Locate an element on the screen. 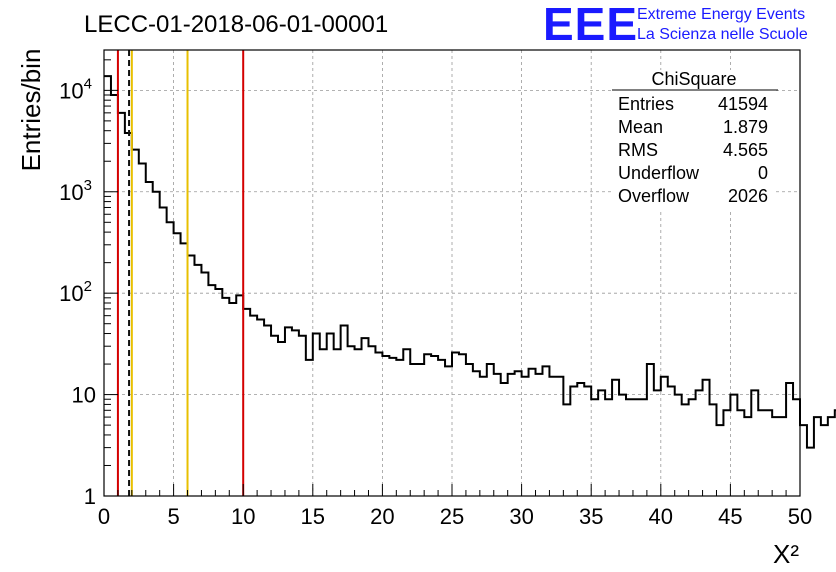  eee-logo-line1: Extreme Energy Events is located at coordinates (721, 14).